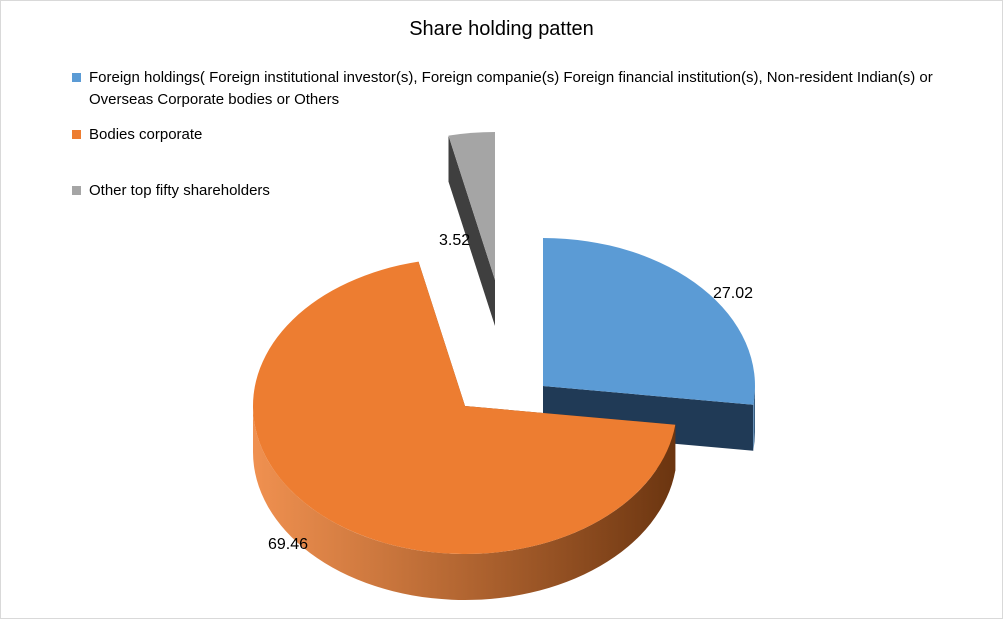  I want to click on legend-item-bodies-corporate: Bodies corporate, so click(517, 135).